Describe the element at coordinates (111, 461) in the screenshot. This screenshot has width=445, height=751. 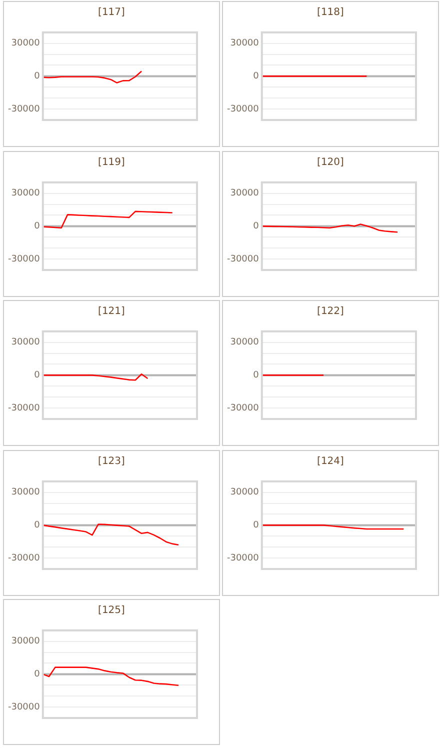
I see `chart-title: [123]` at that location.